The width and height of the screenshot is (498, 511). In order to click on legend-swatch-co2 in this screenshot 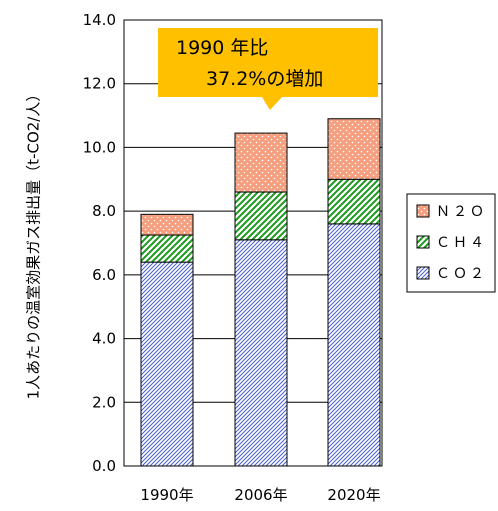, I will do `click(423, 273)`.